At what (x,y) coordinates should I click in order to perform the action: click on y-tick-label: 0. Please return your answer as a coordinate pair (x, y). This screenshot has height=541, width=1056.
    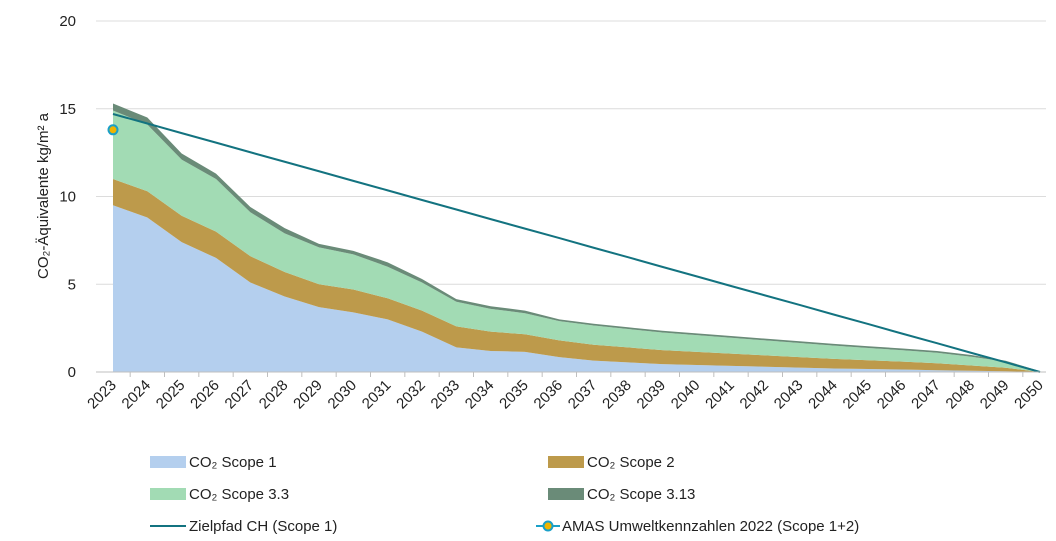
    Looking at the image, I should click on (72, 372).